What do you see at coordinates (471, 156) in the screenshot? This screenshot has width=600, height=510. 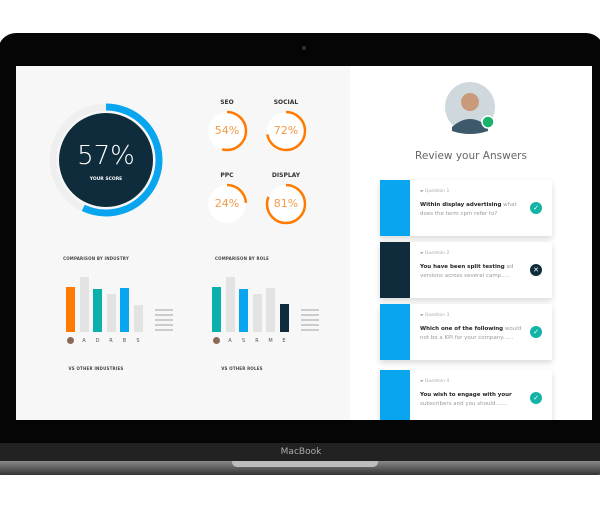 I see `review-title: Review your Answers` at bounding box center [471, 156].